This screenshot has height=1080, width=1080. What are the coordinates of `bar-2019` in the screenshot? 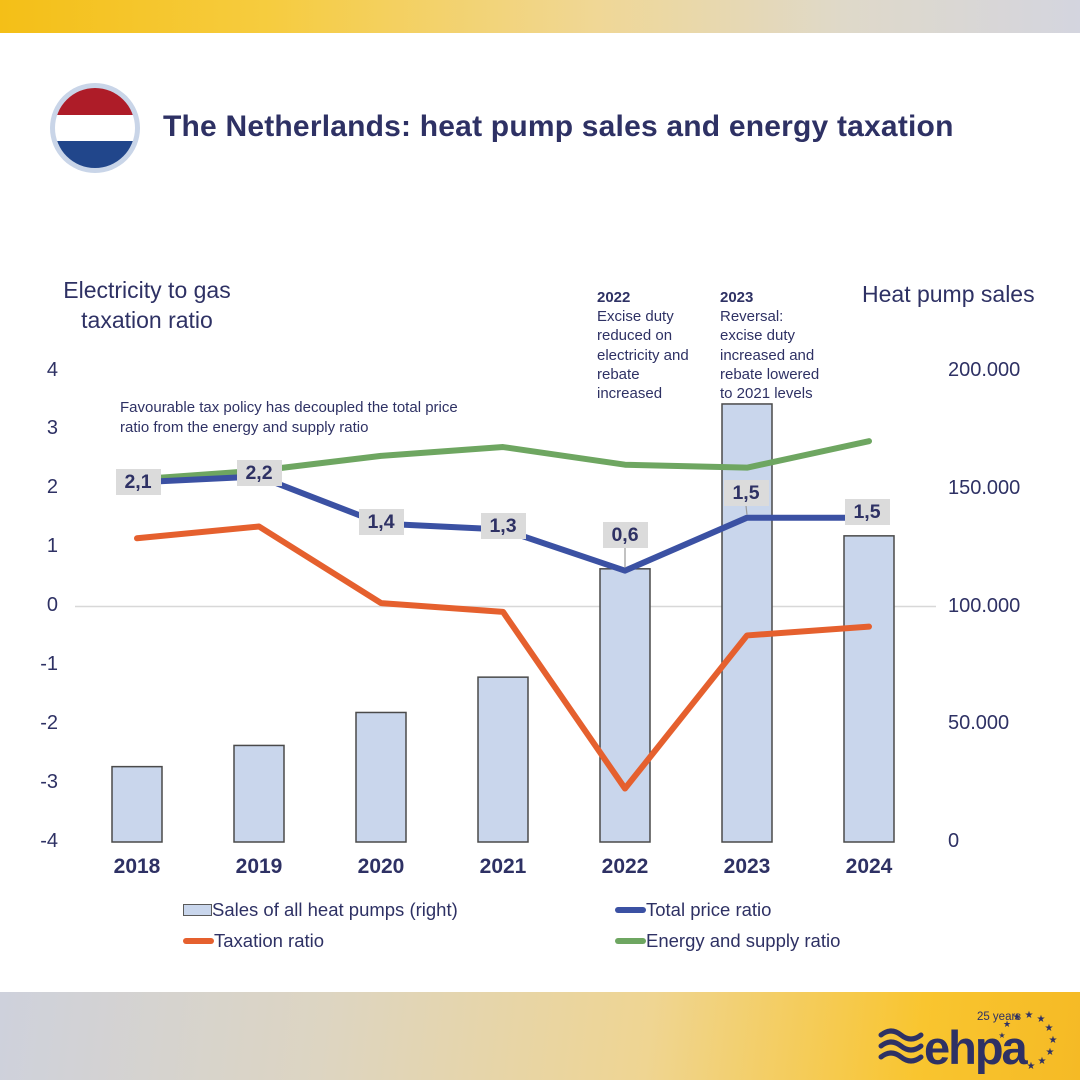 It's located at (259, 793).